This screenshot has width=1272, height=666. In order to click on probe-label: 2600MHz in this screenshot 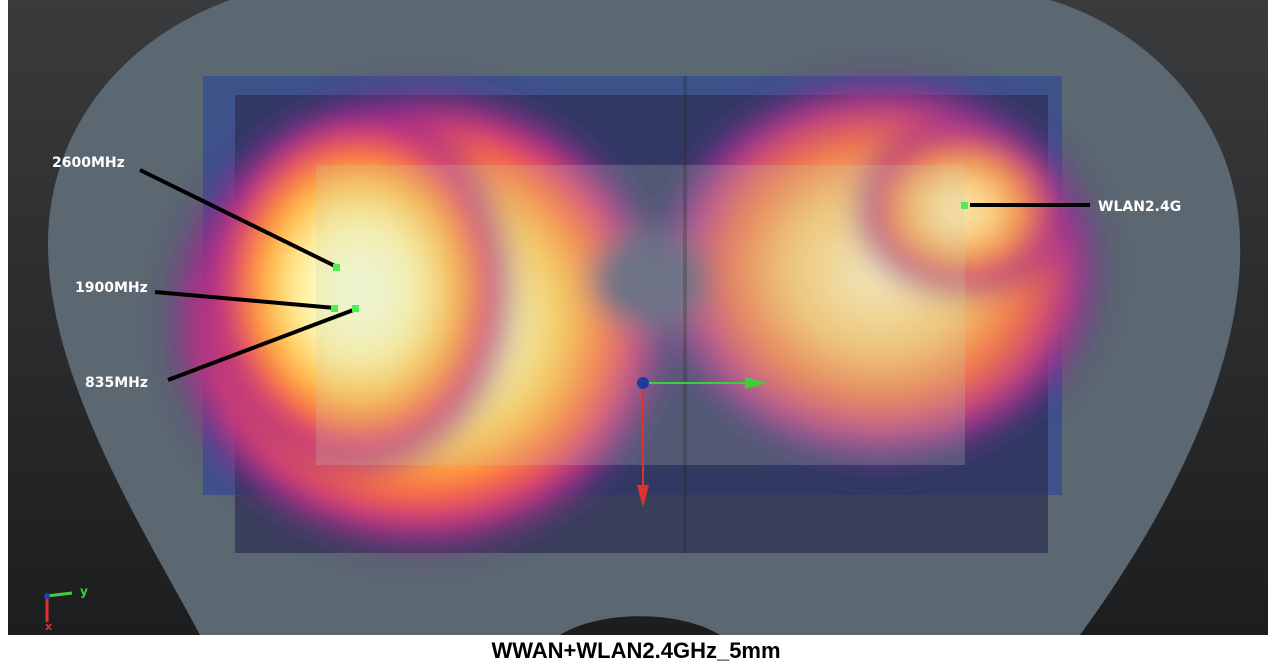, I will do `click(88, 163)`.